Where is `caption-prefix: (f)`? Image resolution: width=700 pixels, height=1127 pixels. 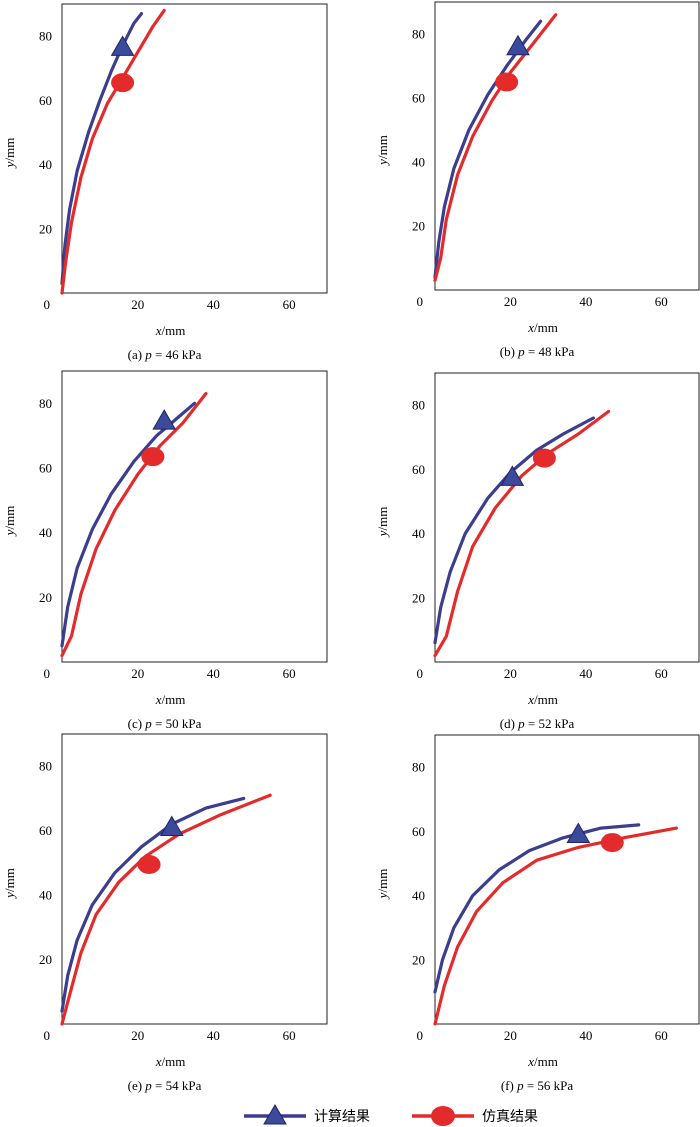 caption-prefix: (f) is located at coordinates (509, 1085).